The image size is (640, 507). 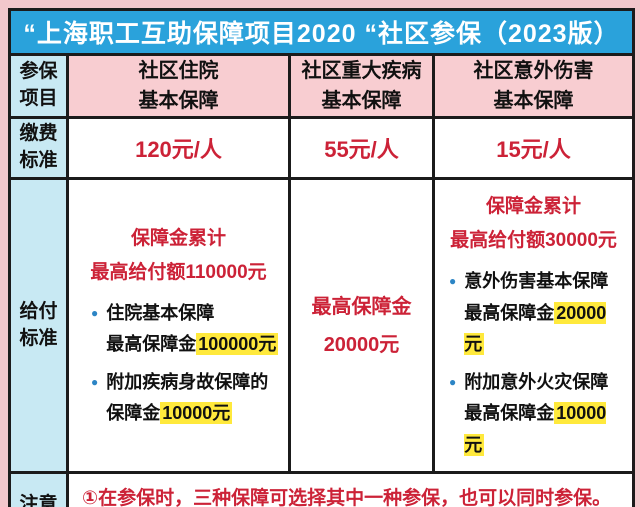 I want to click on benefit-item-title: 附加意外火灾保障, so click(x=536, y=381).